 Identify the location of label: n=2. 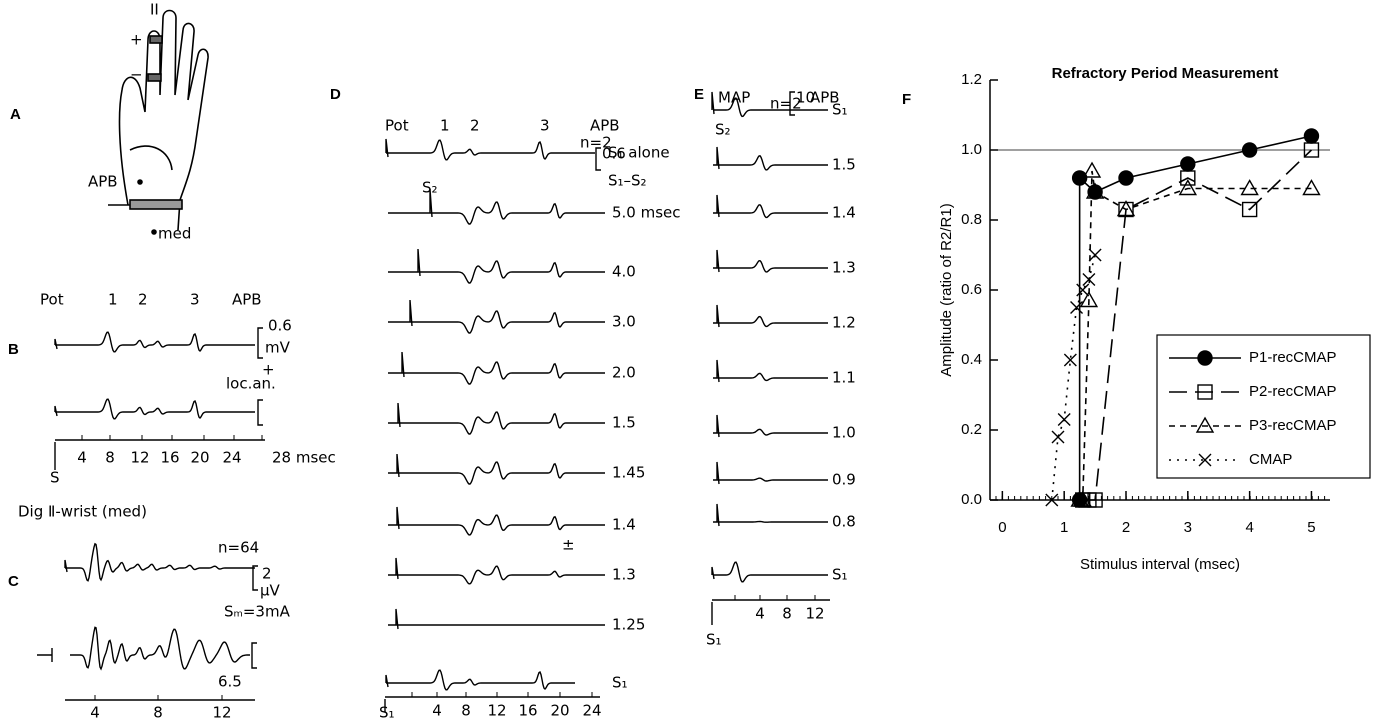
(786, 104).